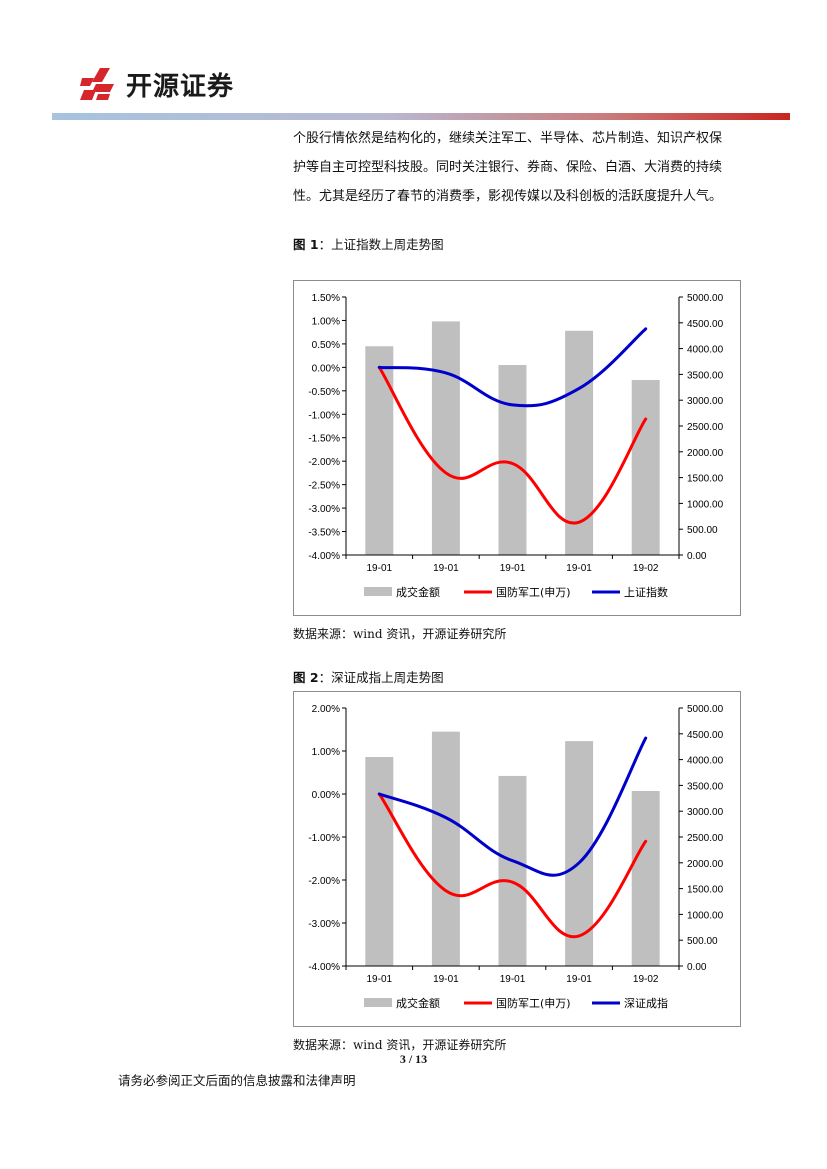 The height and width of the screenshot is (1169, 827). I want to click on left-axis-tick-label: 1.50%, so click(326, 298).